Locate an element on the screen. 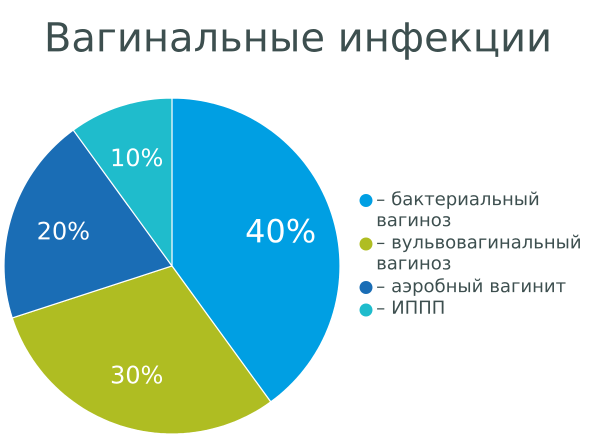 Image resolution: width=610 pixels, height=435 pixels. data-label: 20% is located at coordinates (63, 231).